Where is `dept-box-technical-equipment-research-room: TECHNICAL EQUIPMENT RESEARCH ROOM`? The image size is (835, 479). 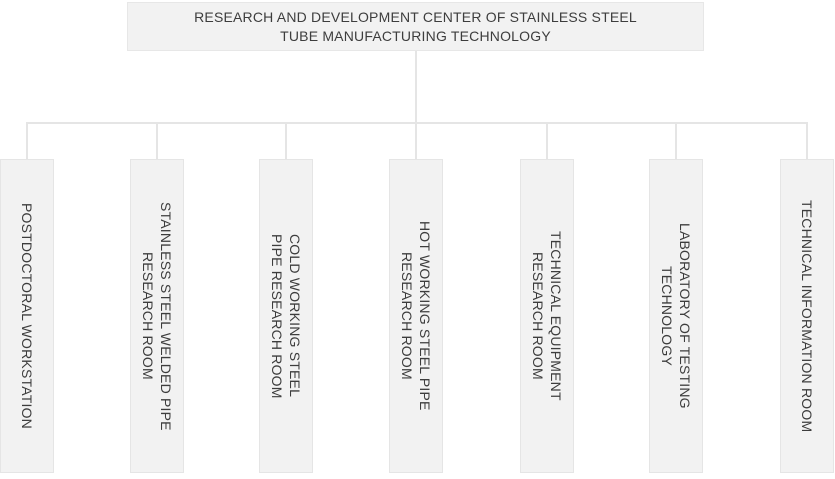
dept-box-technical-equipment-research-room: TECHNICAL EQUIPMENT RESEARCH ROOM is located at coordinates (547, 316).